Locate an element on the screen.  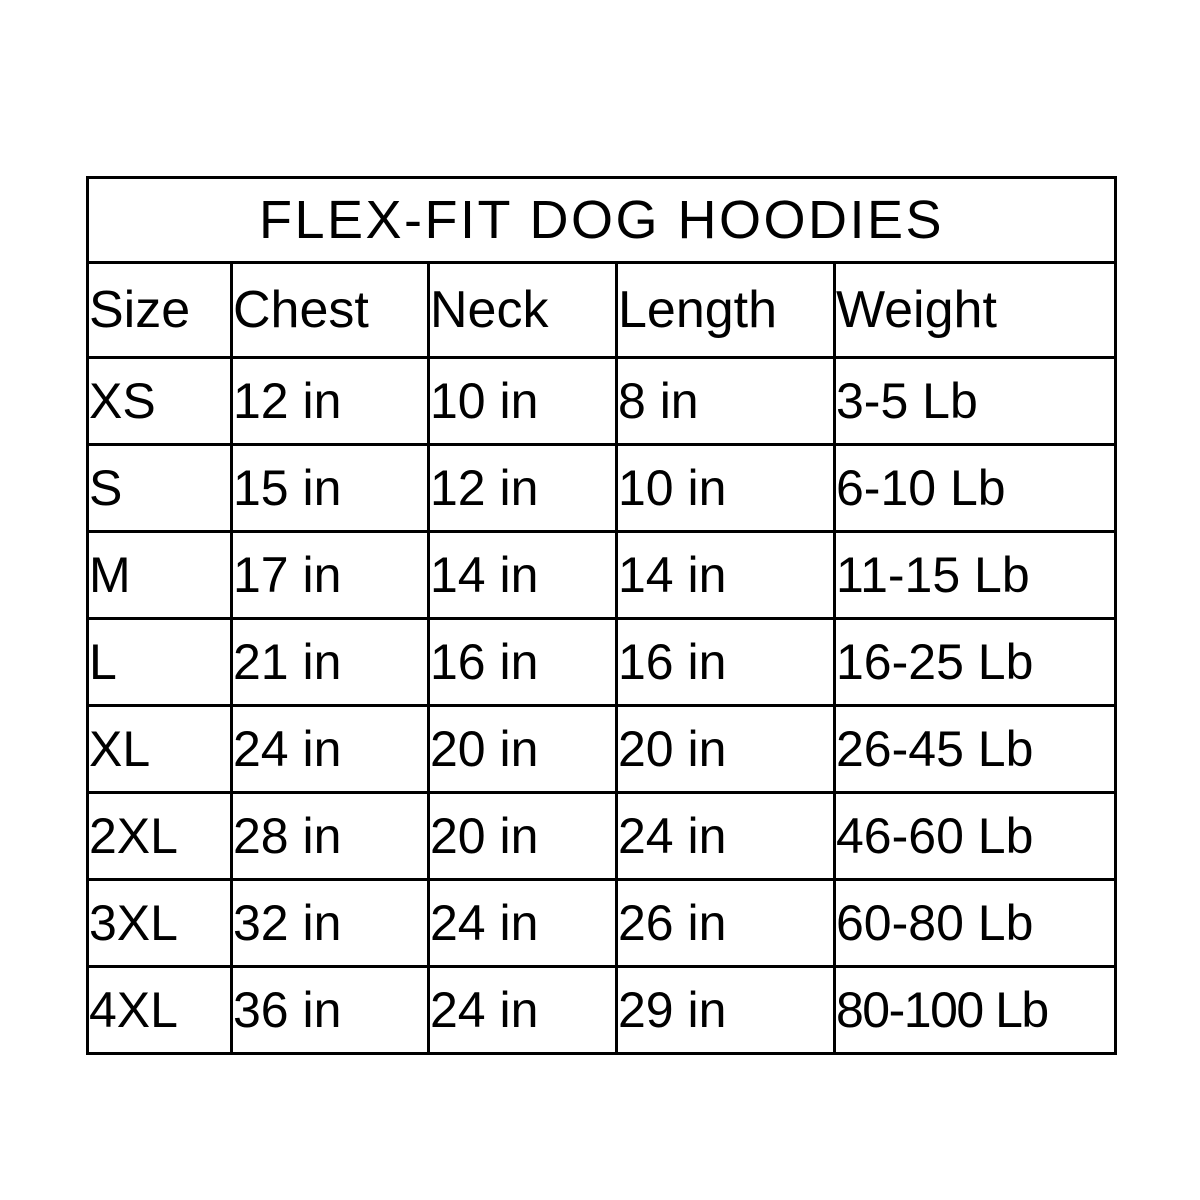
cell-neck: 16 in is located at coordinates (522, 662).